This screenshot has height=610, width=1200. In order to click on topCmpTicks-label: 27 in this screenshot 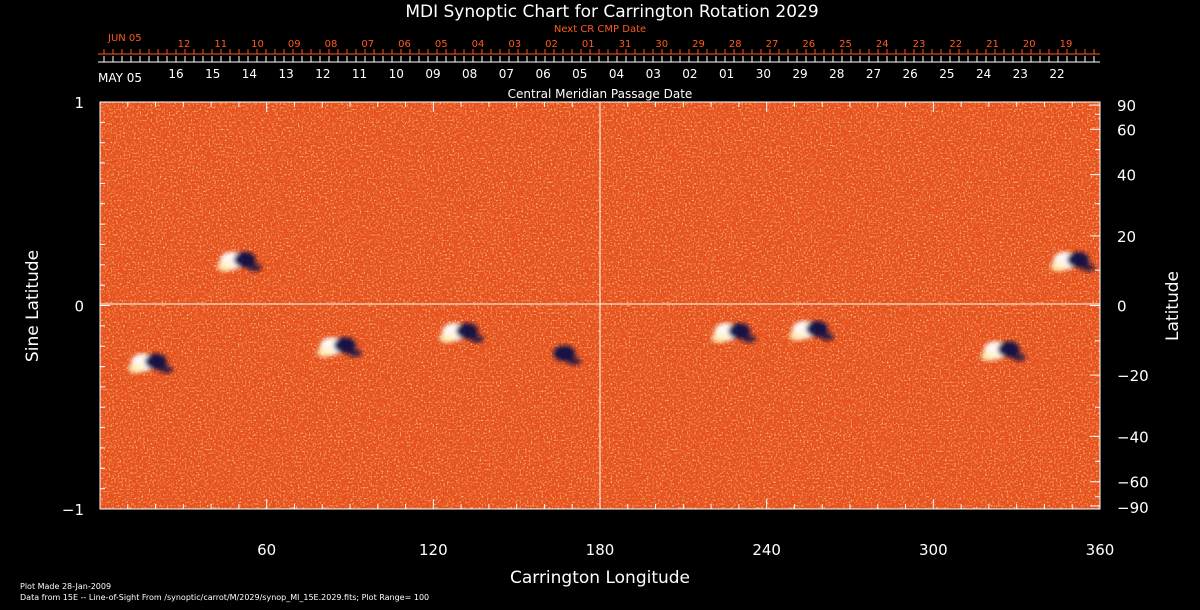, I will do `click(873, 74)`.